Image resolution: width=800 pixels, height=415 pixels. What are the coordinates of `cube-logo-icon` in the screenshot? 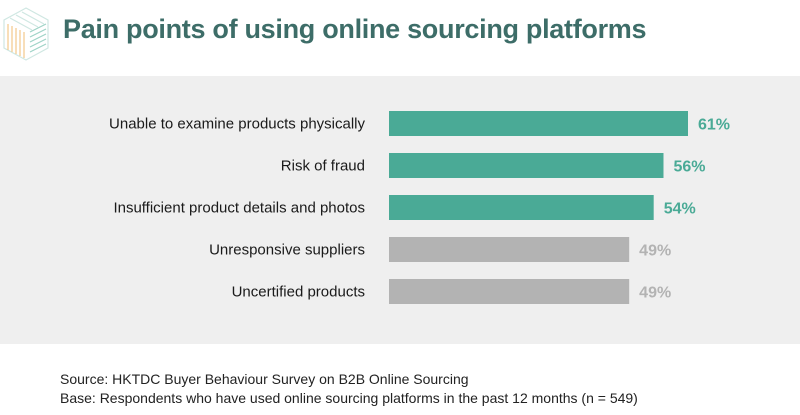 It's located at (26, 34).